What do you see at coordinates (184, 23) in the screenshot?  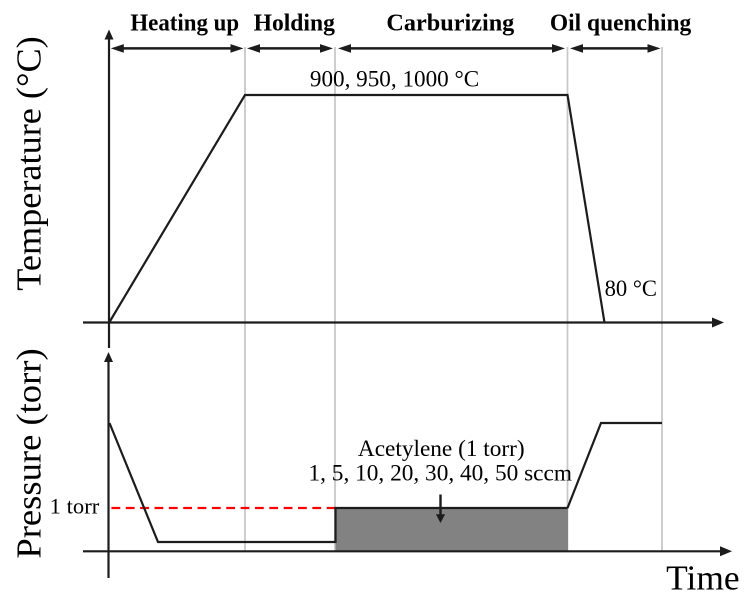 I see `svg-text: Heating up` at bounding box center [184, 23].